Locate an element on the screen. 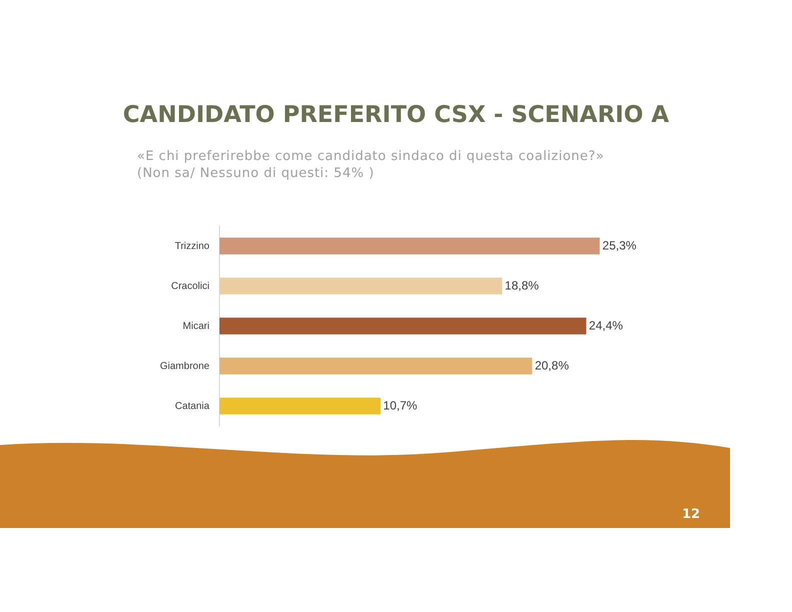 The image size is (792, 612). y-tick-label: Giambrone is located at coordinates (185, 366).